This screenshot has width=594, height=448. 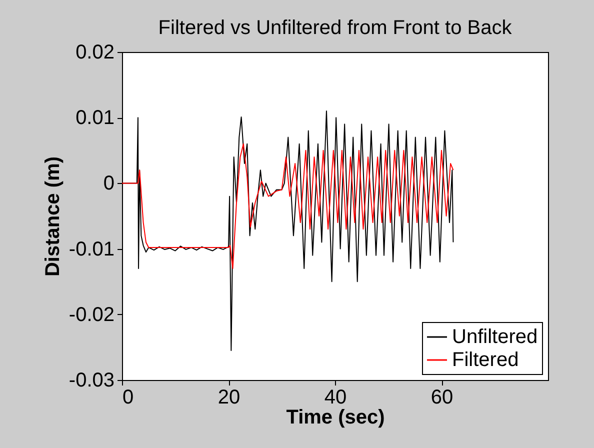 I want to click on legend-label: Unfiltered, so click(x=495, y=337).